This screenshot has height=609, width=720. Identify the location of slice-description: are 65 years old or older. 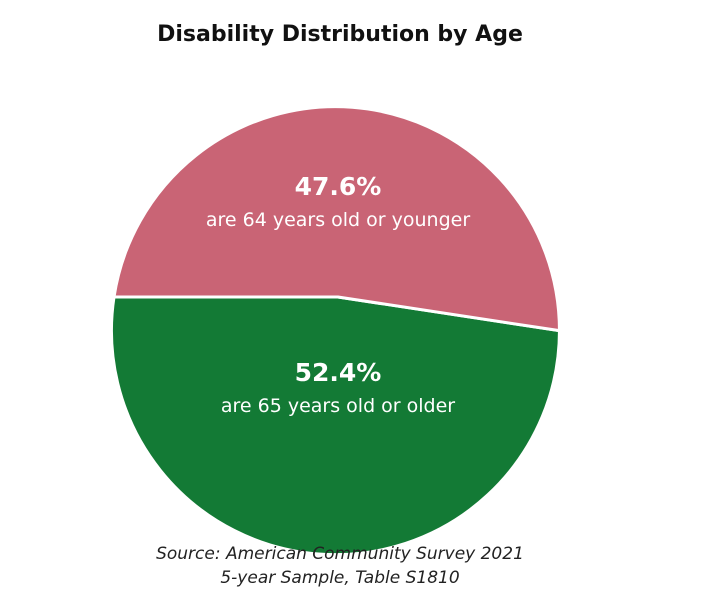
(338, 406).